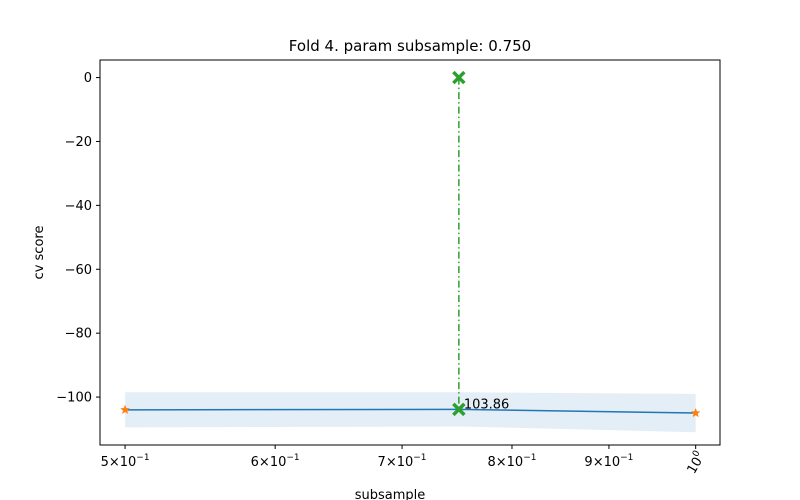 The image size is (800, 500). I want to click on selected-score-annotation: 103.86, so click(487, 404).